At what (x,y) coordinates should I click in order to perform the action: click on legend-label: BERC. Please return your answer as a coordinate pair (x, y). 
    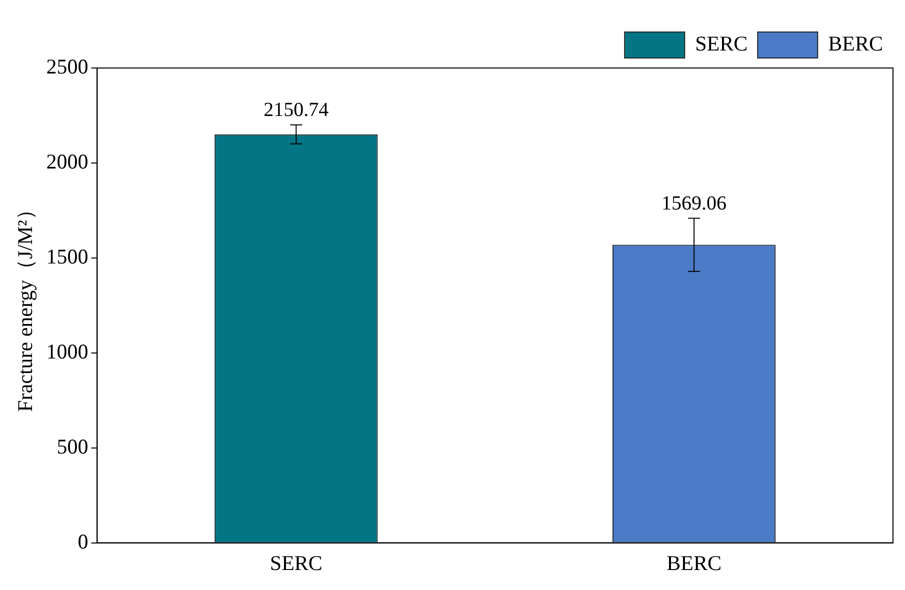
    Looking at the image, I should click on (856, 44).